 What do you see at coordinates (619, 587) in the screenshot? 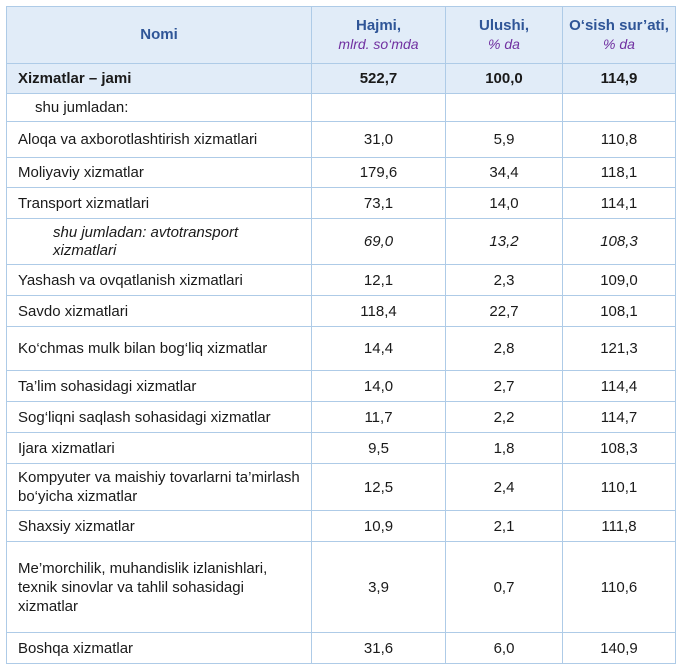
I see `row-growth: 110,6` at bounding box center [619, 587].